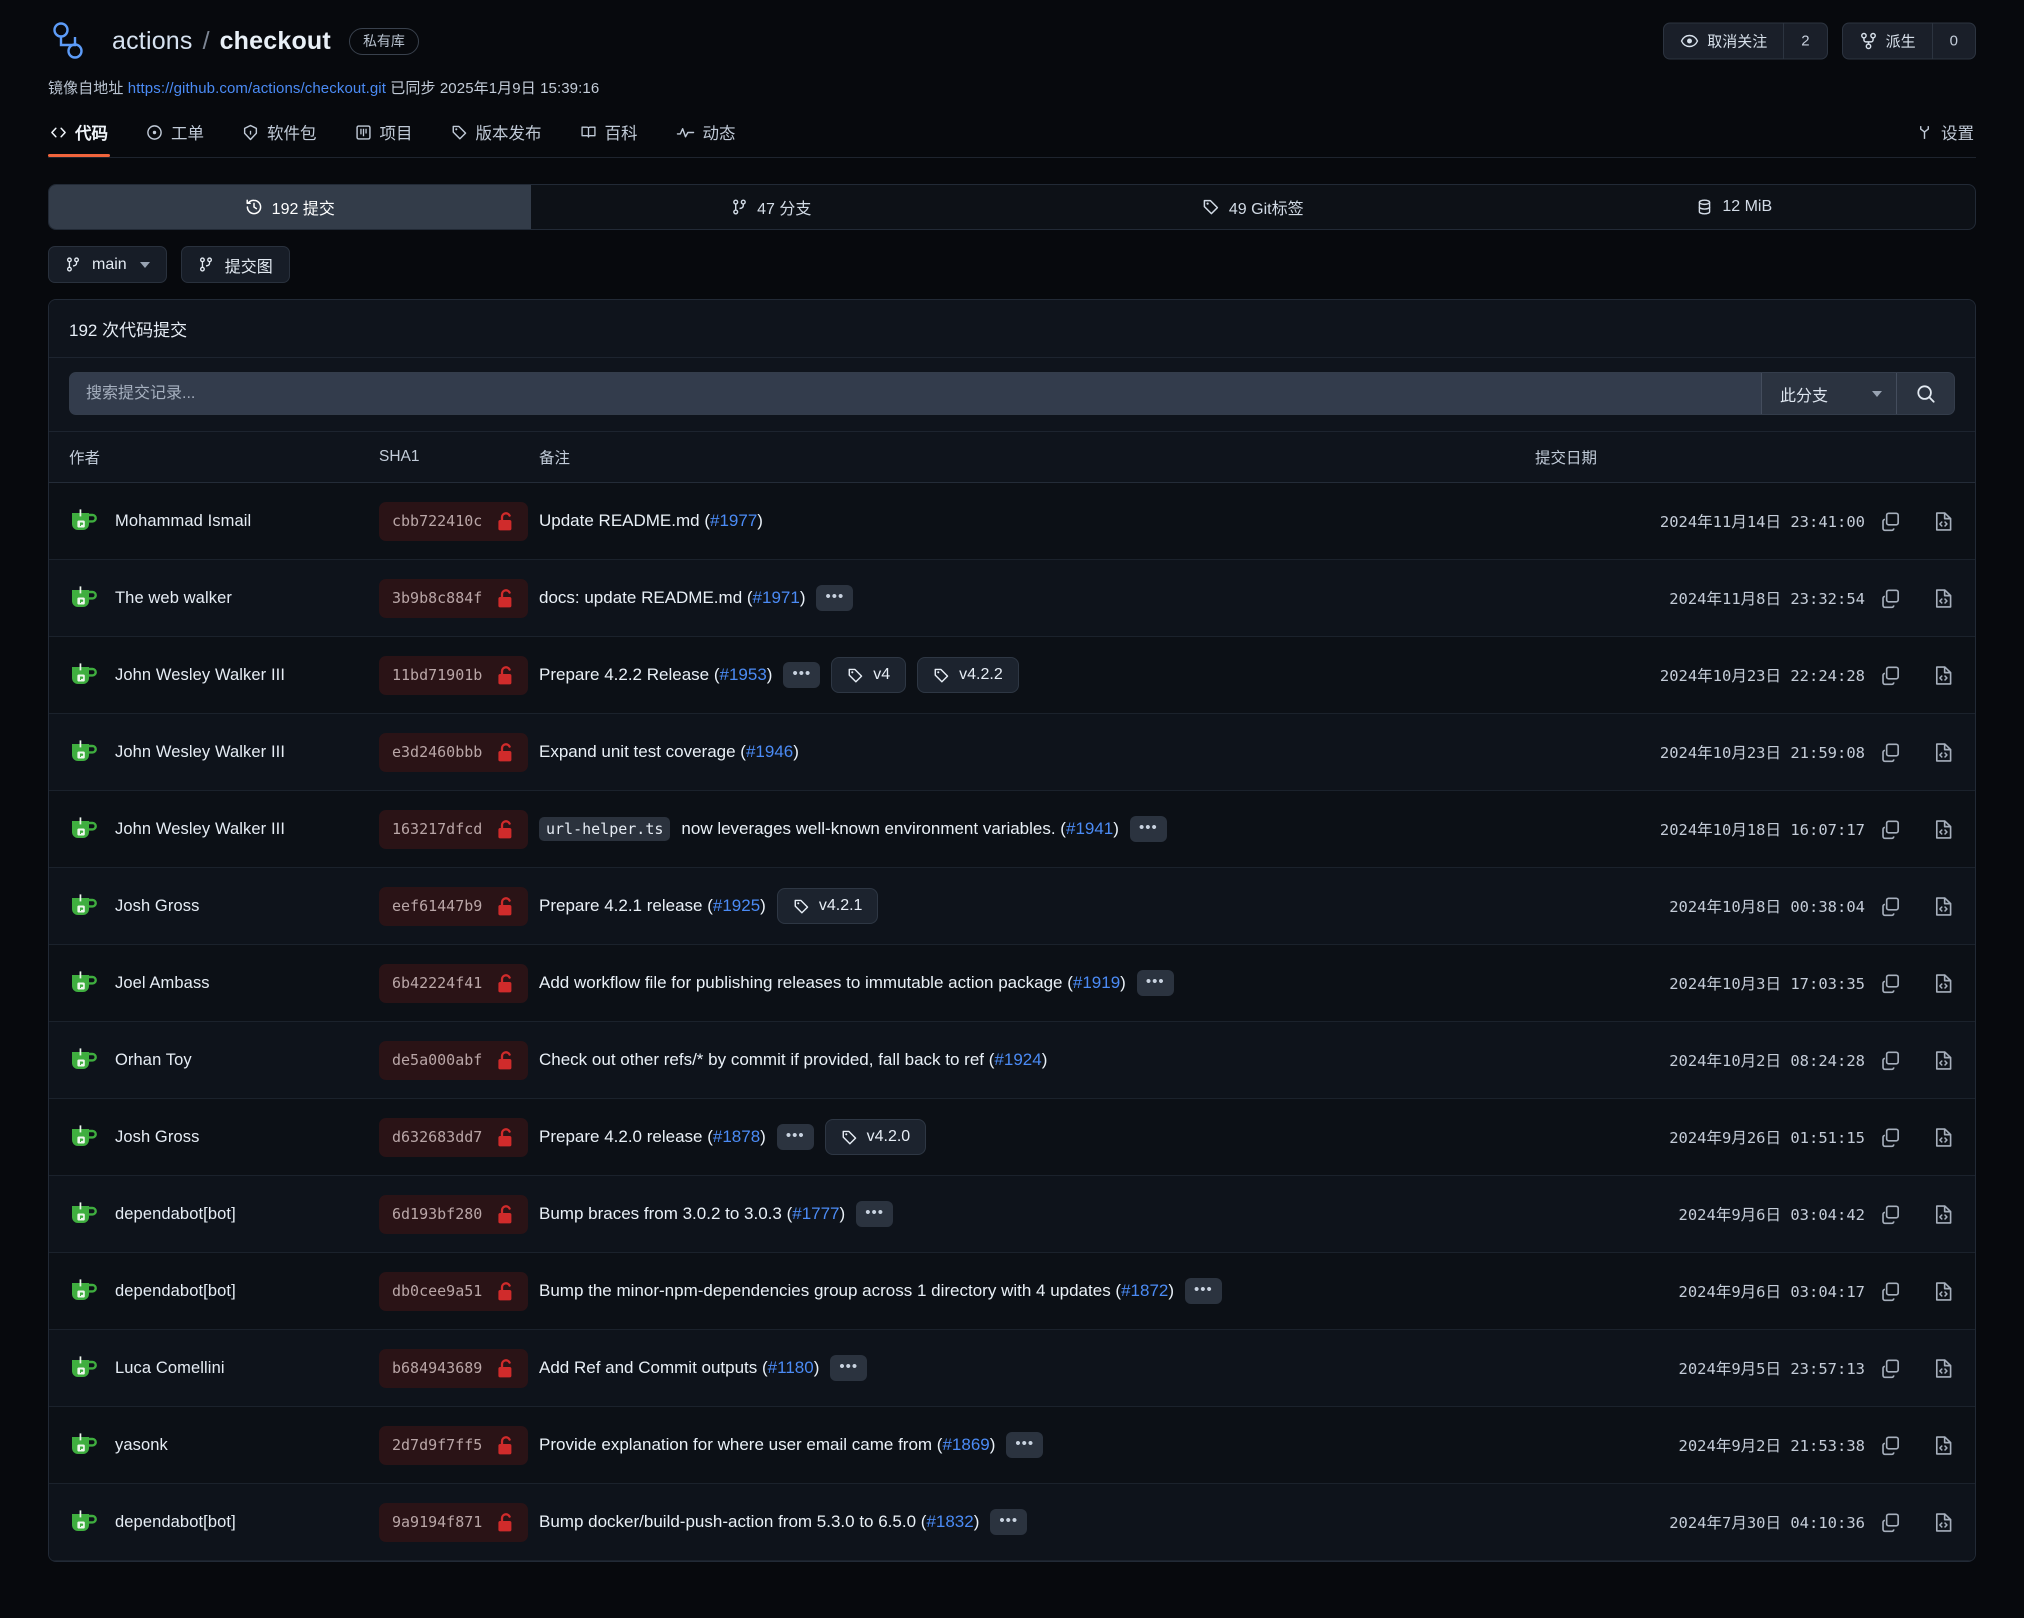 The image size is (2024, 1618). Describe the element at coordinates (173, 597) in the screenshot. I see `commit-author-name: The web walker` at that location.